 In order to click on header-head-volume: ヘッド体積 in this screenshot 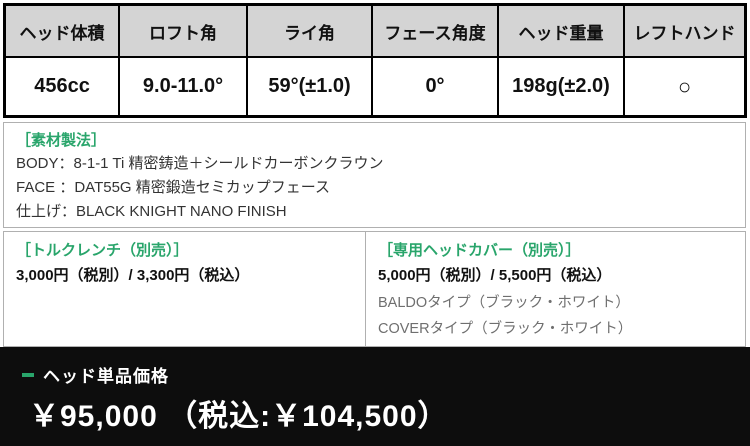, I will do `click(63, 32)`.